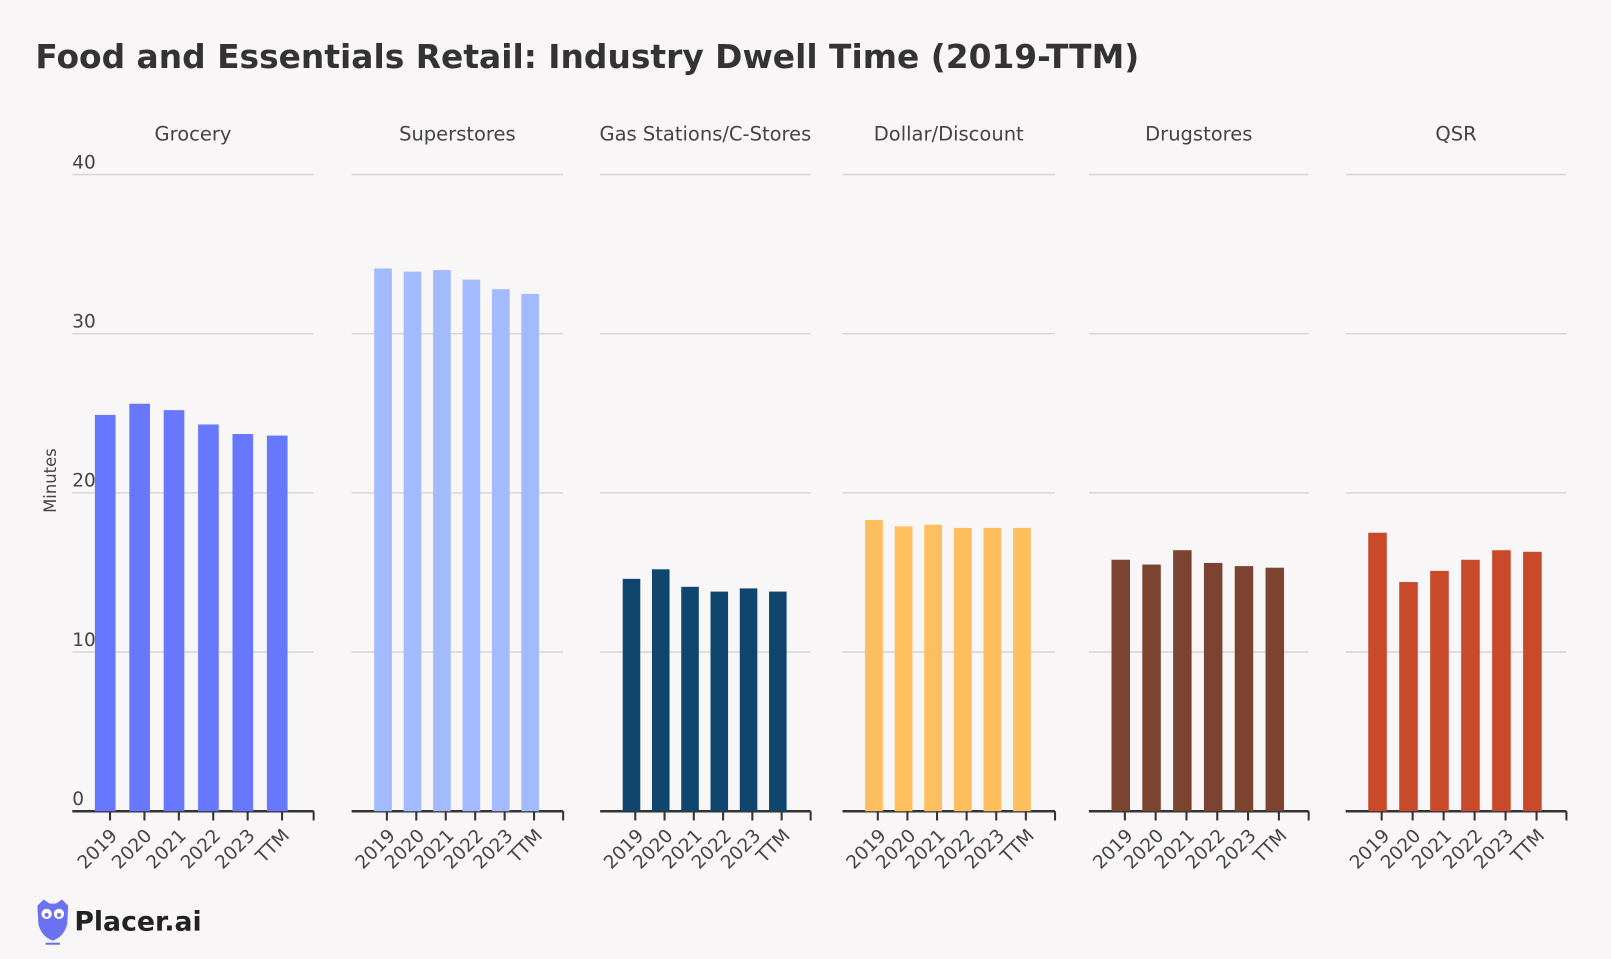 Image resolution: width=1611 pixels, height=959 pixels. Describe the element at coordinates (193, 134) in the screenshot. I see `panel-title: Grocery` at that location.